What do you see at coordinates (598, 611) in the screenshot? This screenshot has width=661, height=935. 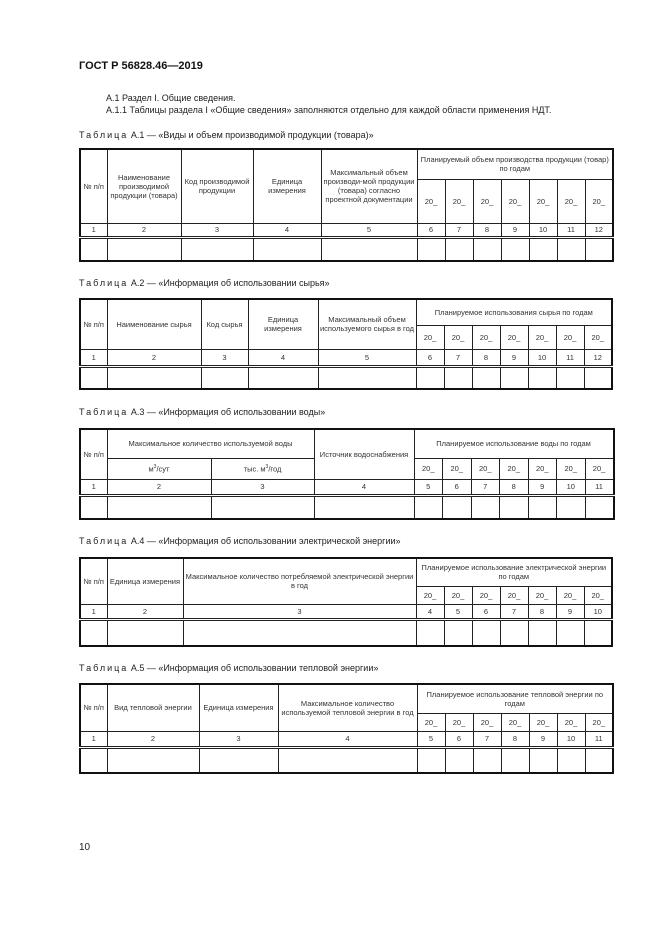 I see `column-number-cell: 10` at bounding box center [598, 611].